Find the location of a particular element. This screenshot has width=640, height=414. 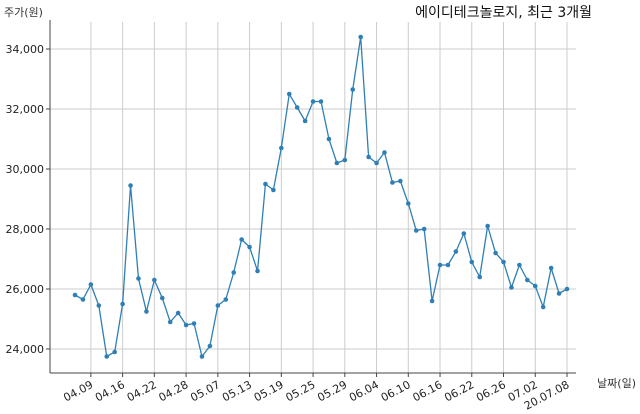

x-axis-title: 날짜(일) is located at coordinates (616, 383).